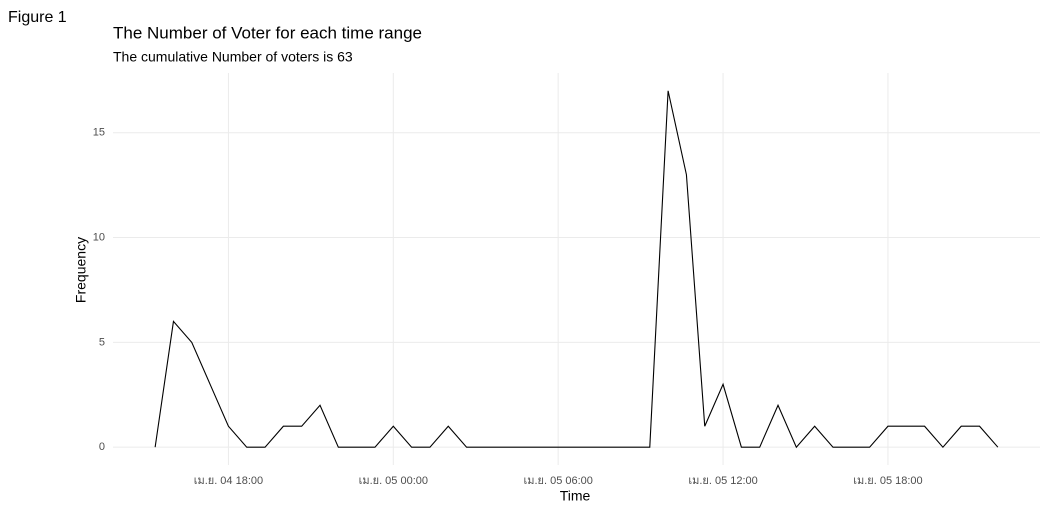 The image size is (1048, 512). What do you see at coordinates (267, 32) in the screenshot?
I see `chart-title: The Number of Voter for each time range` at bounding box center [267, 32].